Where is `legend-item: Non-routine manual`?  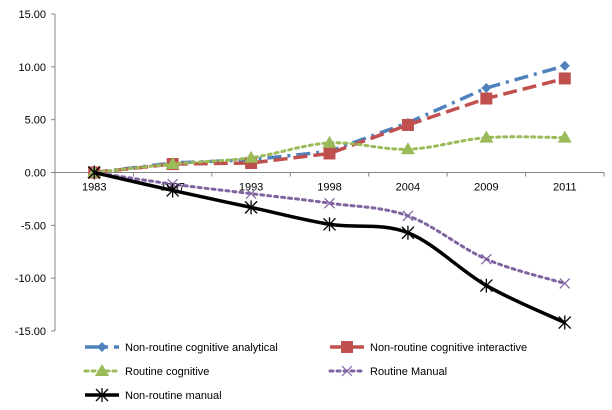
legend-item: Non-routine manual is located at coordinates (153, 395).